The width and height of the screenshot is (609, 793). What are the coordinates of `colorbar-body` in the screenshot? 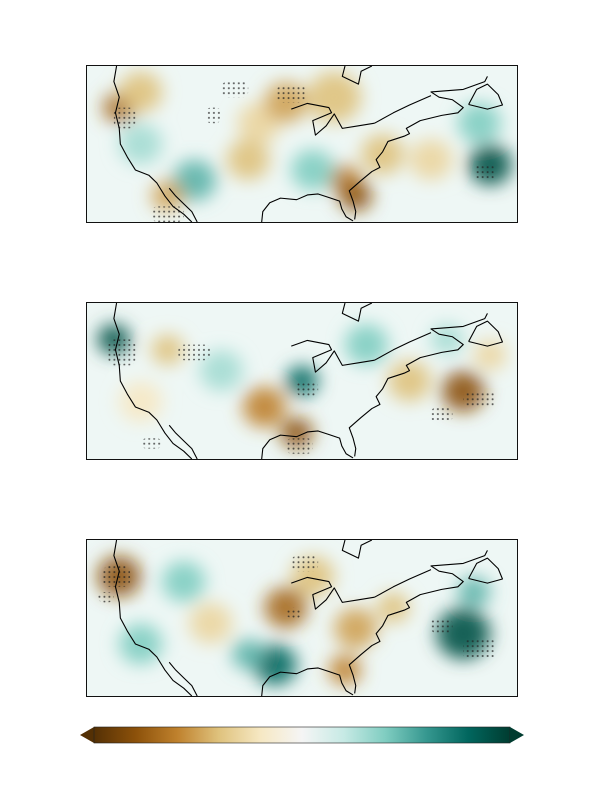 It's located at (302, 735).